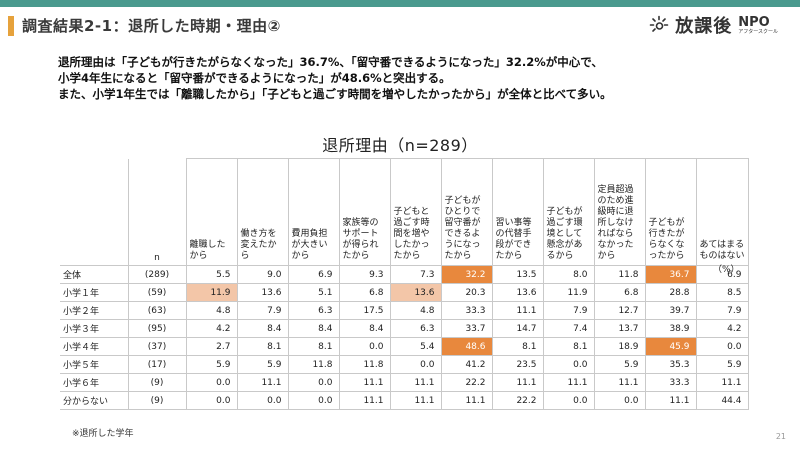 The image size is (800, 450). I want to click on table-cell: 12.7, so click(619, 310).